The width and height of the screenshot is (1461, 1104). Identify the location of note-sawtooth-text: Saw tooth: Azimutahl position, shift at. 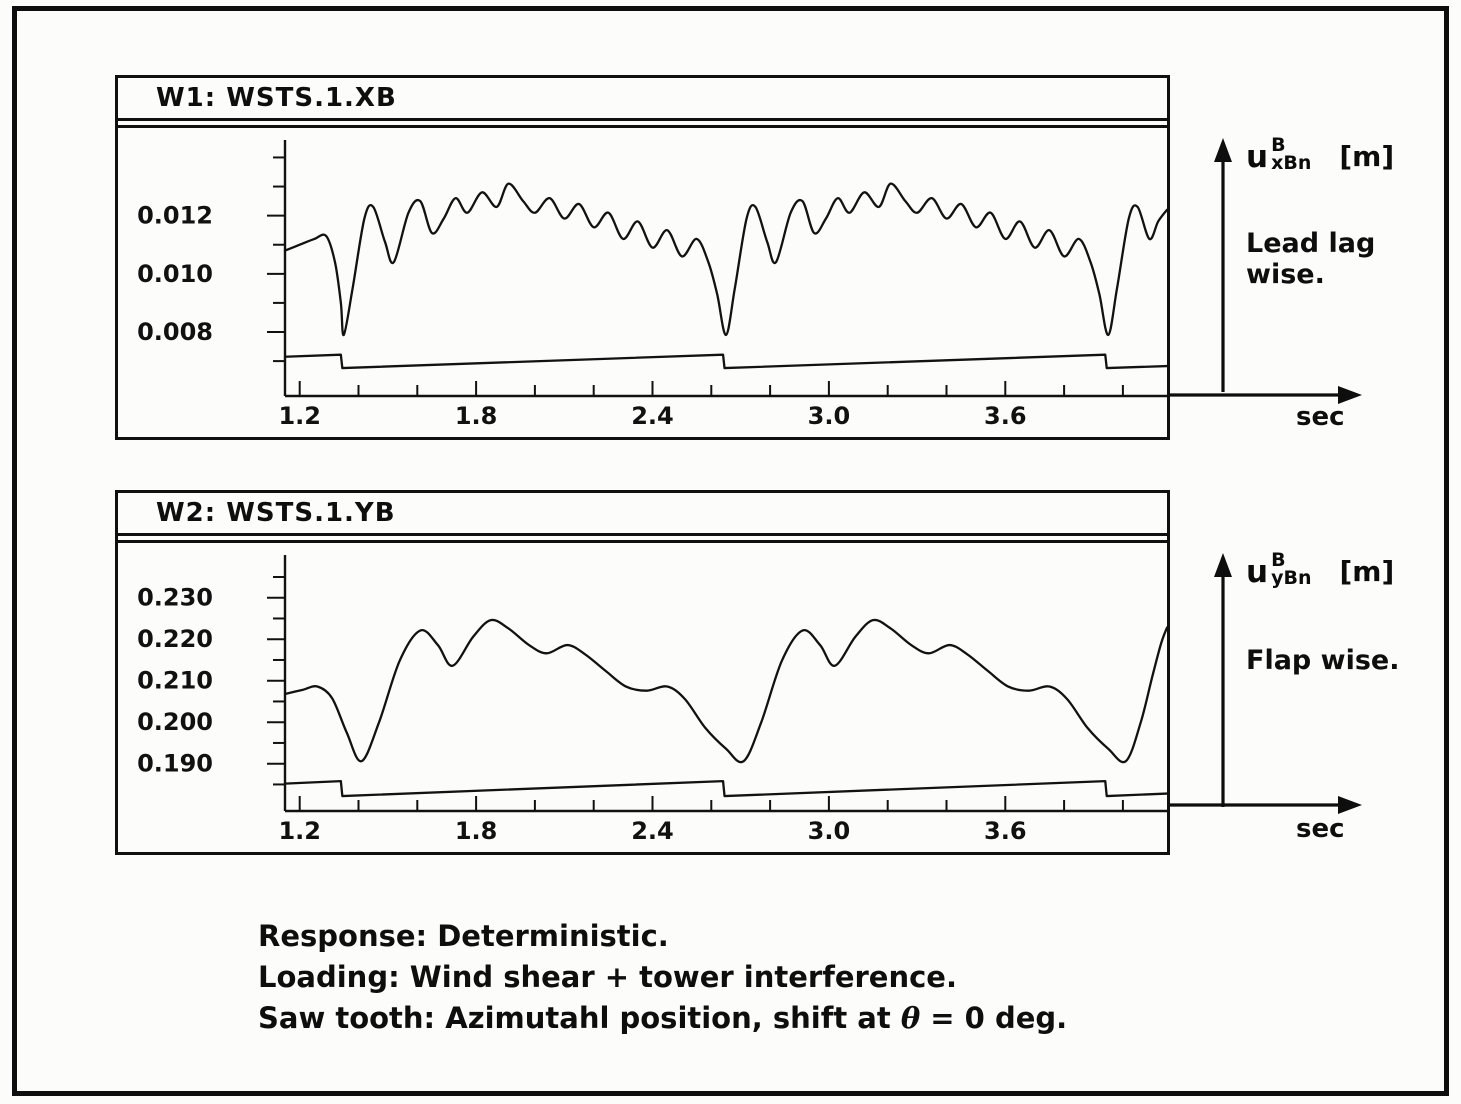
(579, 1018).